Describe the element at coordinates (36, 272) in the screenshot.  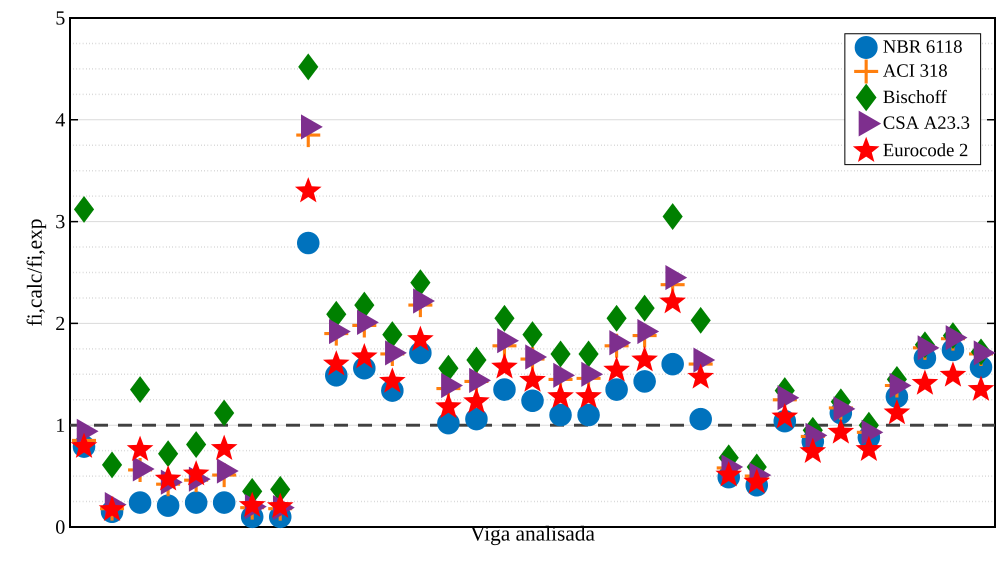
I see `y-axis-title: fi,calc/fi,exp` at that location.